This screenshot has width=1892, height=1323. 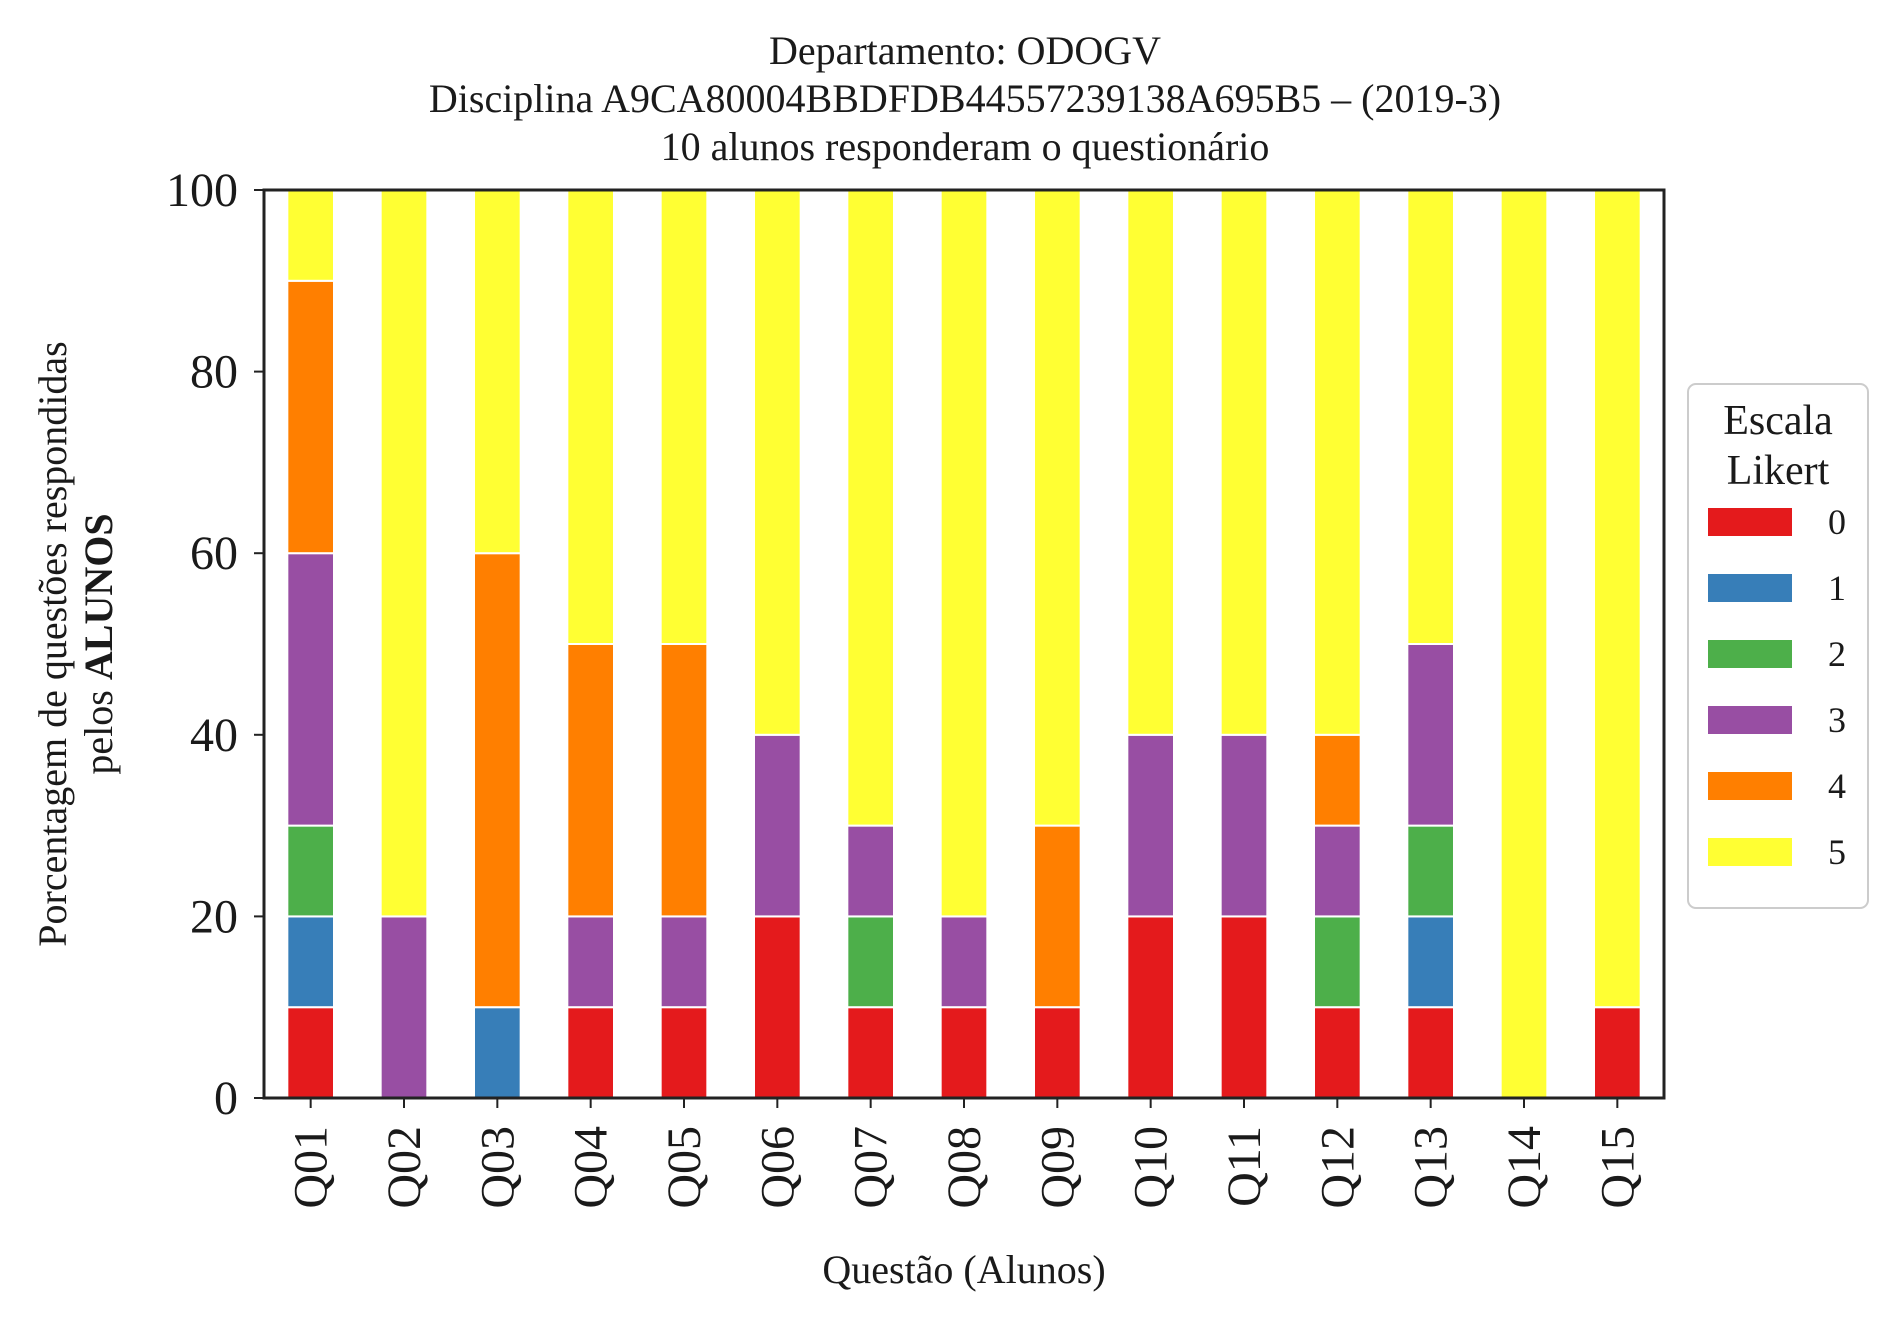 What do you see at coordinates (1837, 522) in the screenshot?
I see `legend-label-0: 0` at bounding box center [1837, 522].